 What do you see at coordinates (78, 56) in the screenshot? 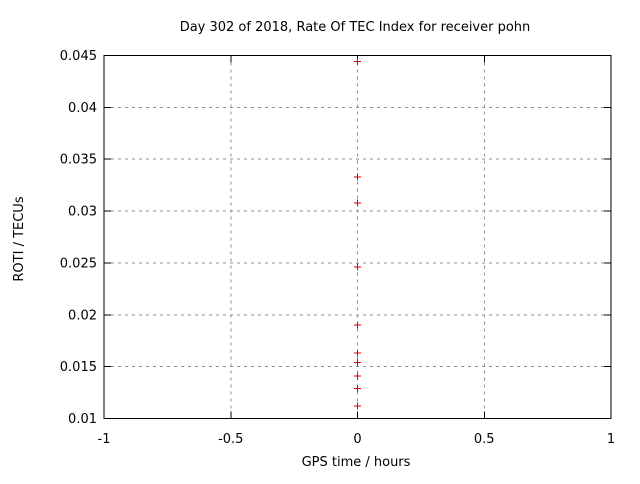
I see `y-tick-label: 0.045` at bounding box center [78, 56].